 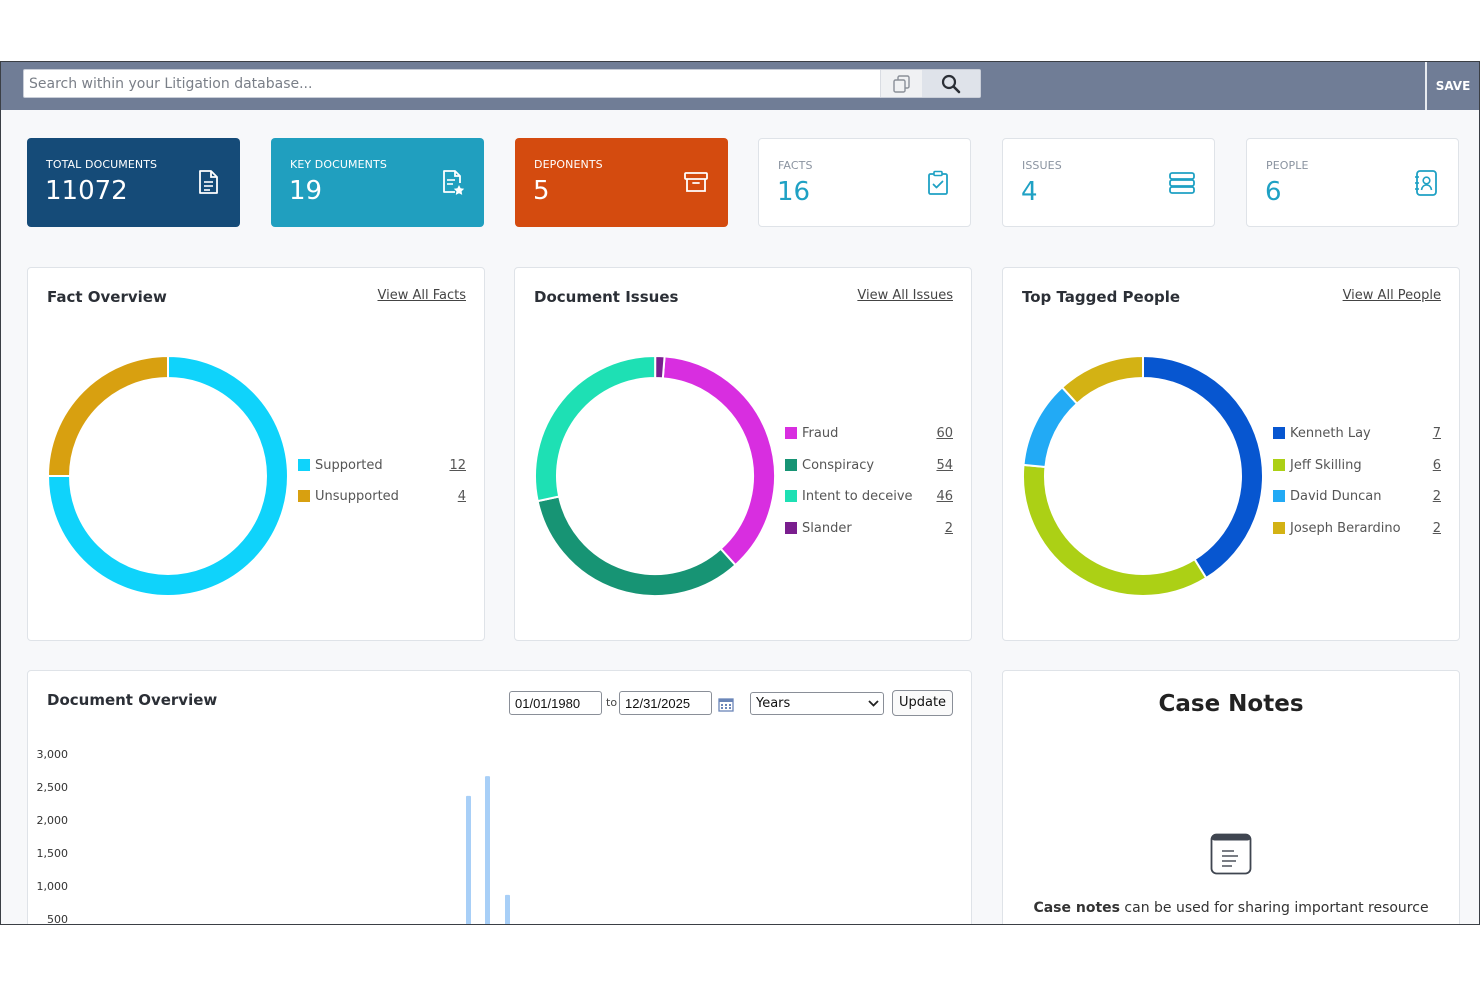 What do you see at coordinates (873, 703) in the screenshot?
I see `chevron-down-icon` at bounding box center [873, 703].